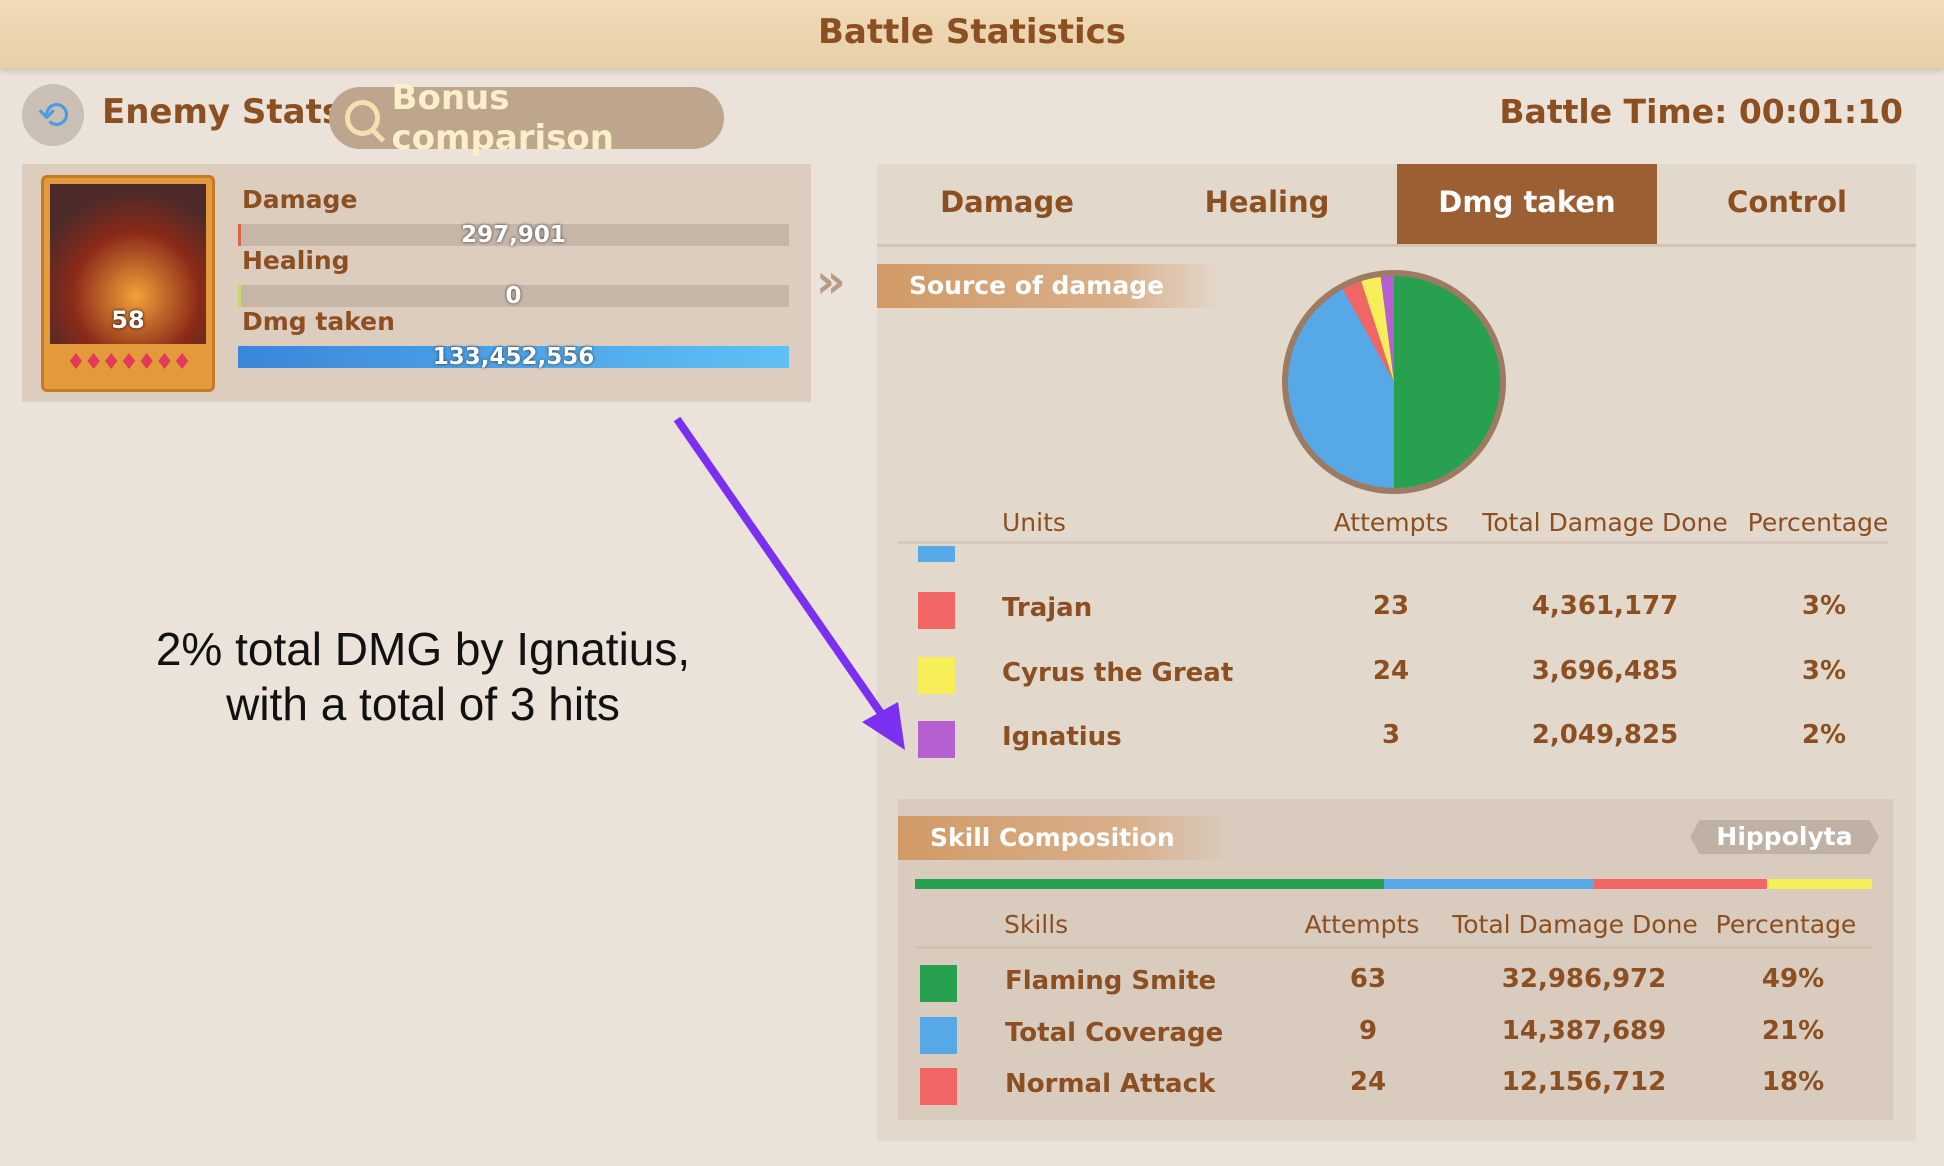 The width and height of the screenshot is (1944, 1166). What do you see at coordinates (1047, 608) in the screenshot?
I see `unit-name: Trajan` at bounding box center [1047, 608].